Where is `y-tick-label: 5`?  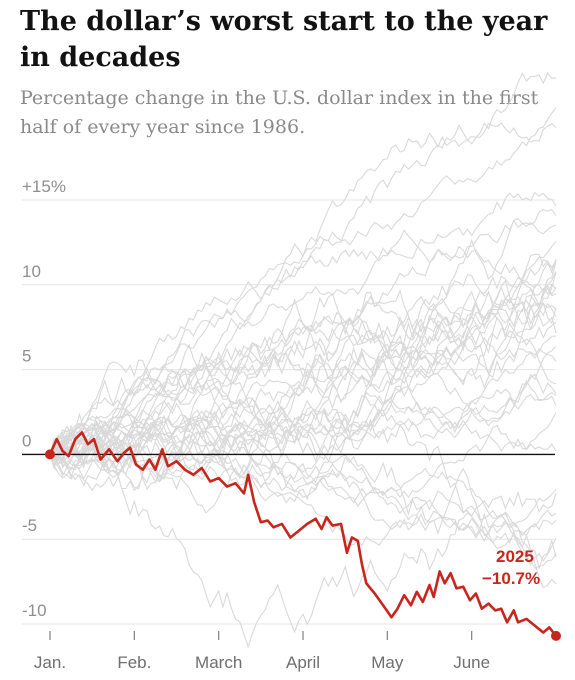 y-tick-label: 5 is located at coordinates (26, 356).